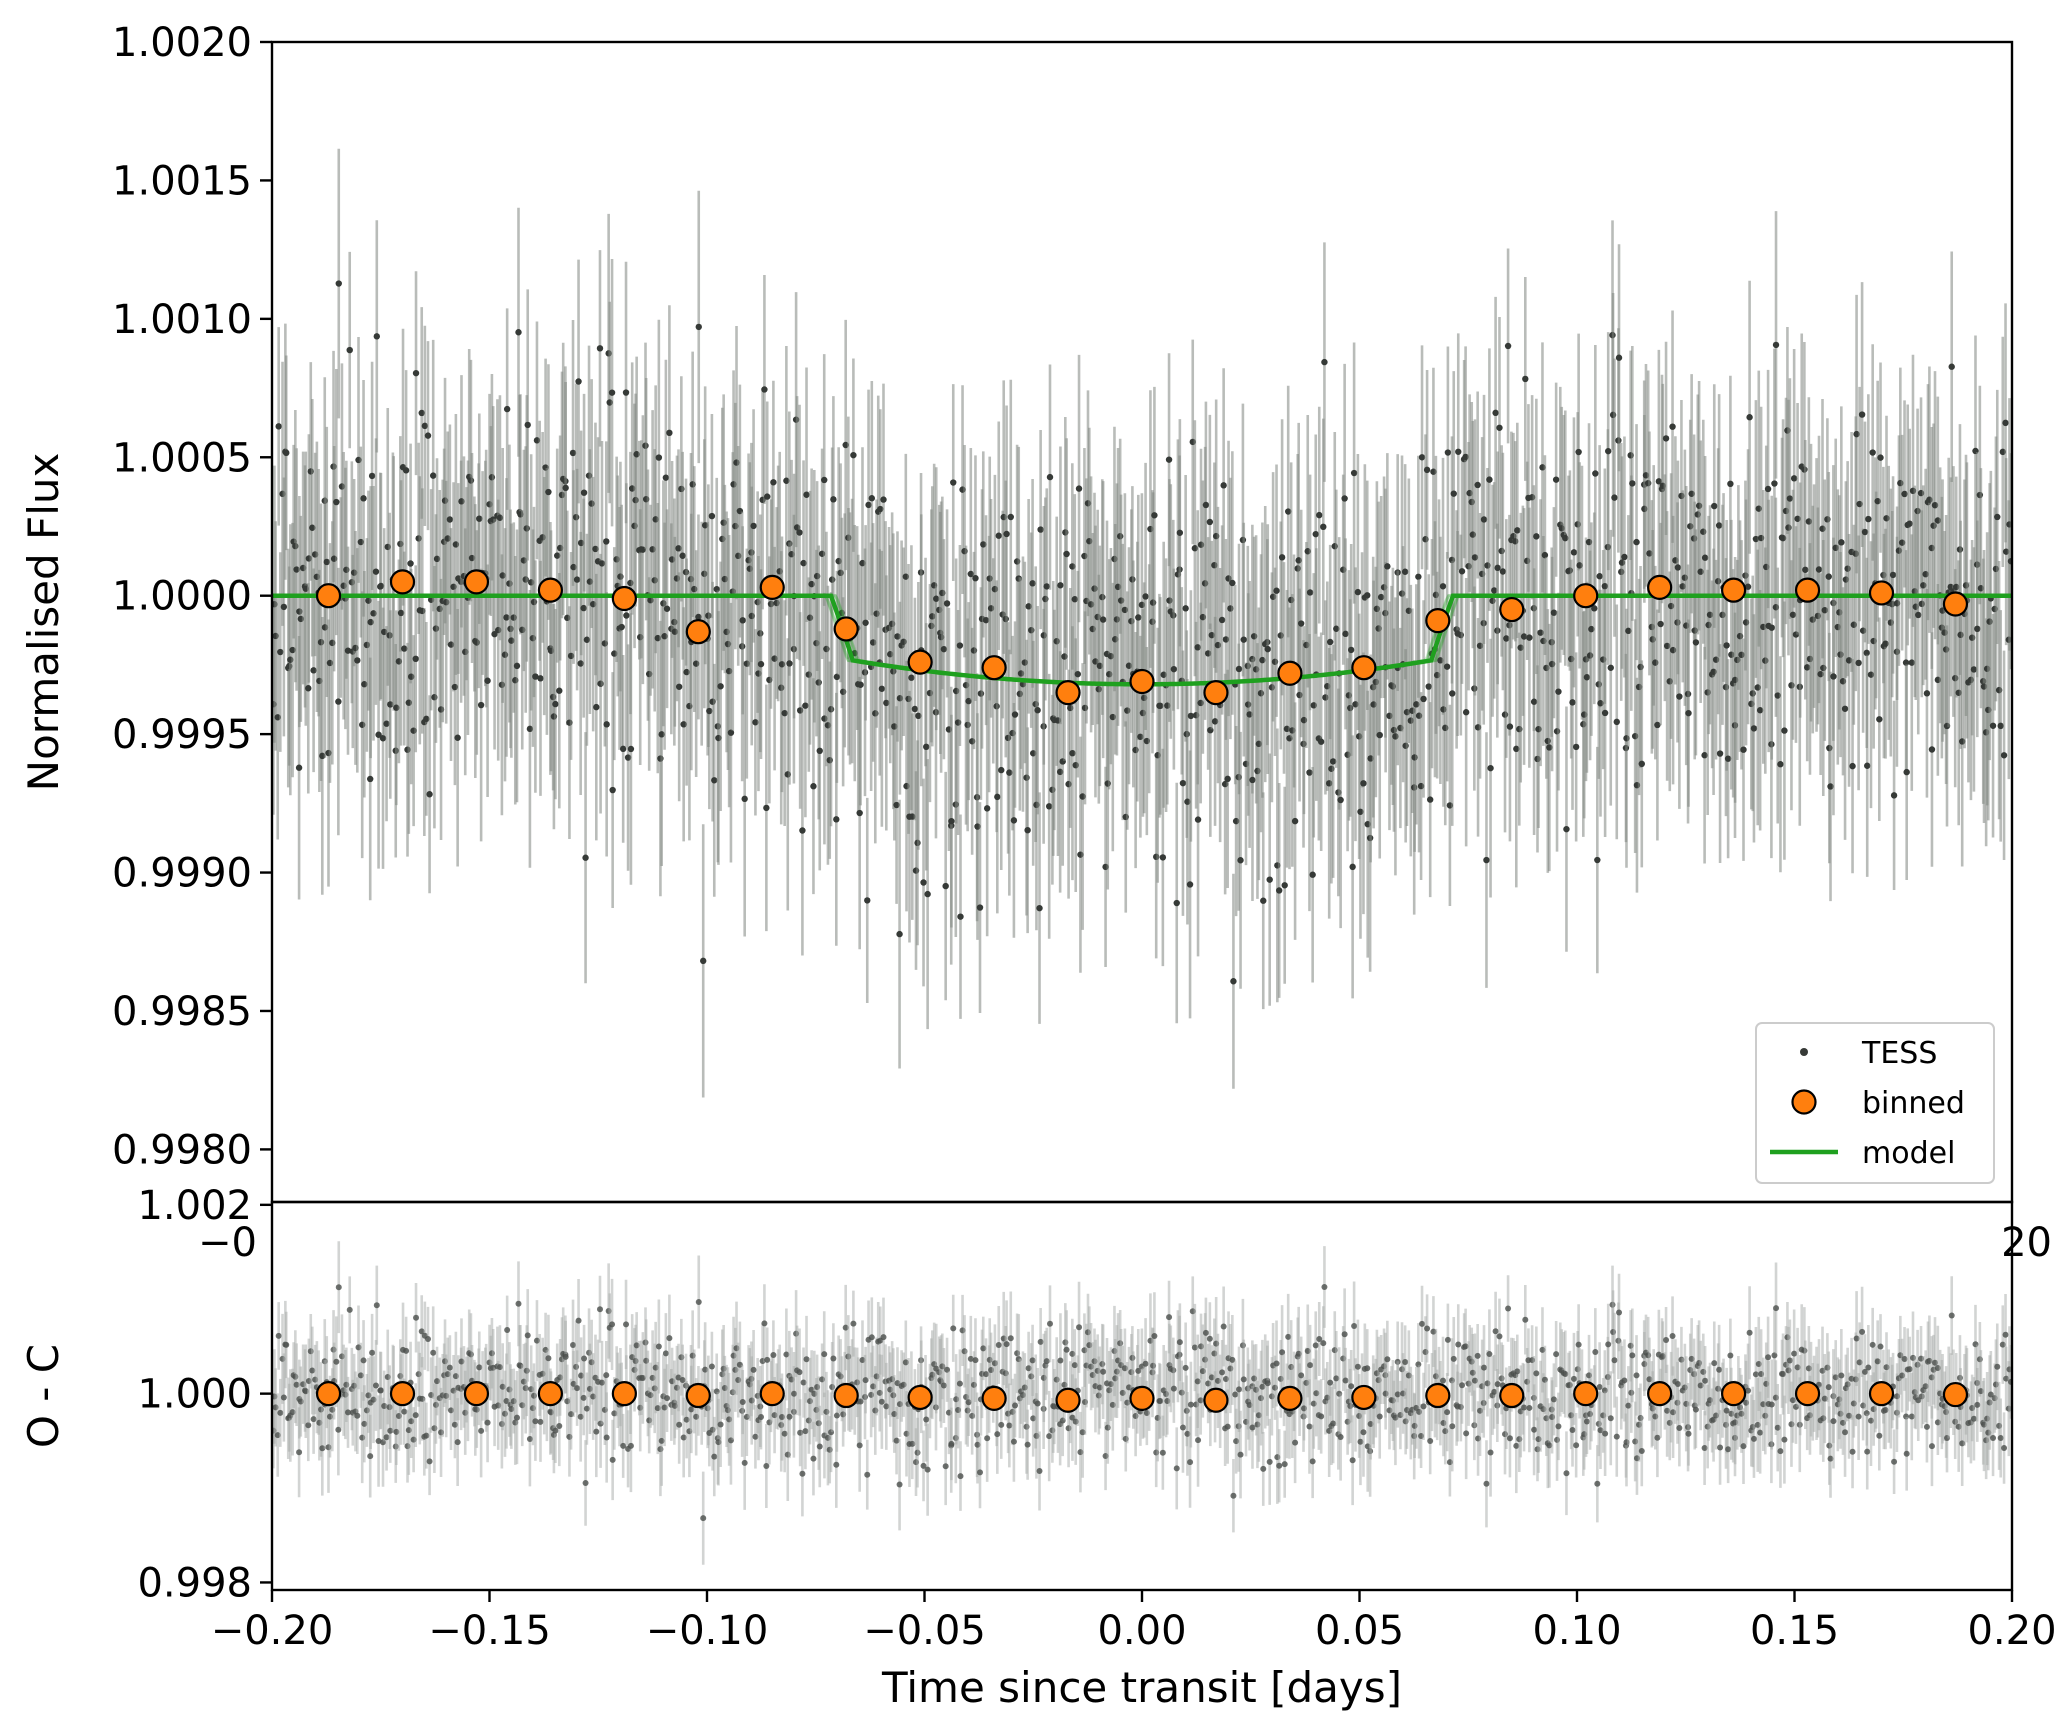  Describe the element at coordinates (2026, 1243) in the screenshot. I see `main-x-tick-label-right: 20` at that location.